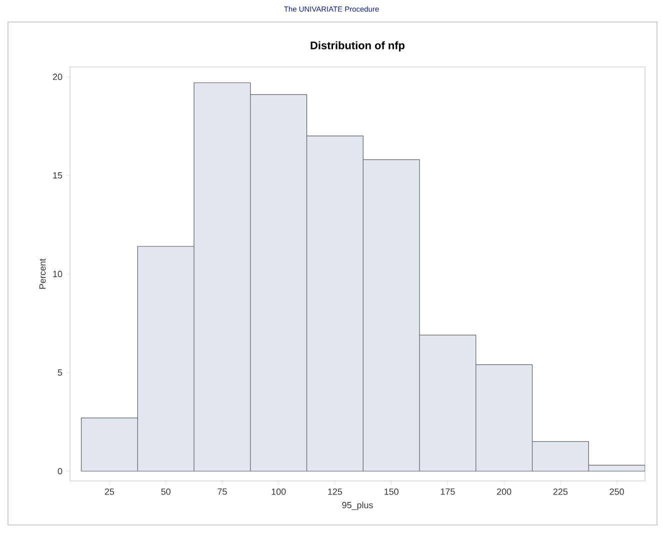 This screenshot has height=533, width=663. Describe the element at coordinates (57, 77) in the screenshot. I see `y-tick-label: 20` at that location.